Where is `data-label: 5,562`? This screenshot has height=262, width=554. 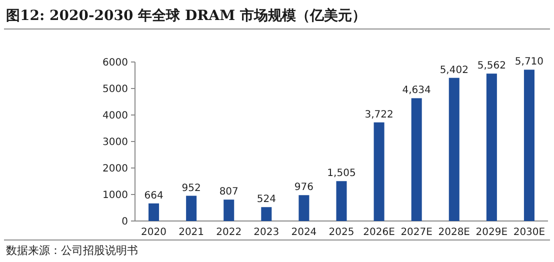 data-label: 5,562 is located at coordinates (491, 66).